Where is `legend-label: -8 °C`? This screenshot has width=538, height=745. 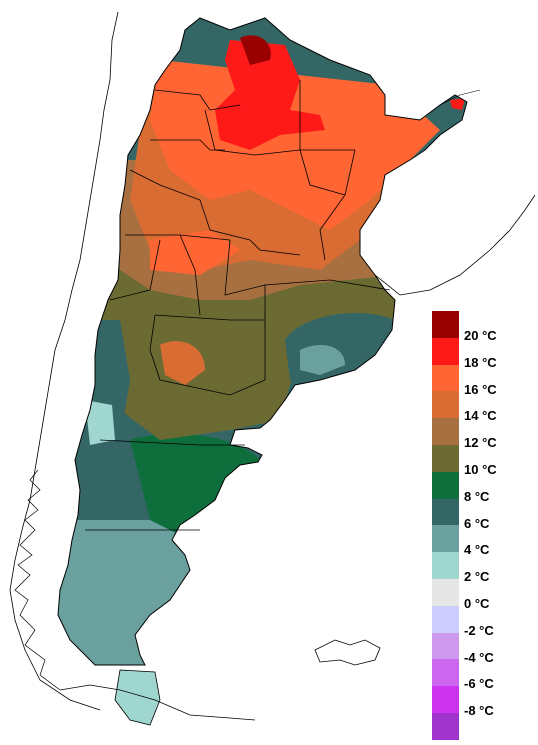
legend-label: -8 °C is located at coordinates (479, 711).